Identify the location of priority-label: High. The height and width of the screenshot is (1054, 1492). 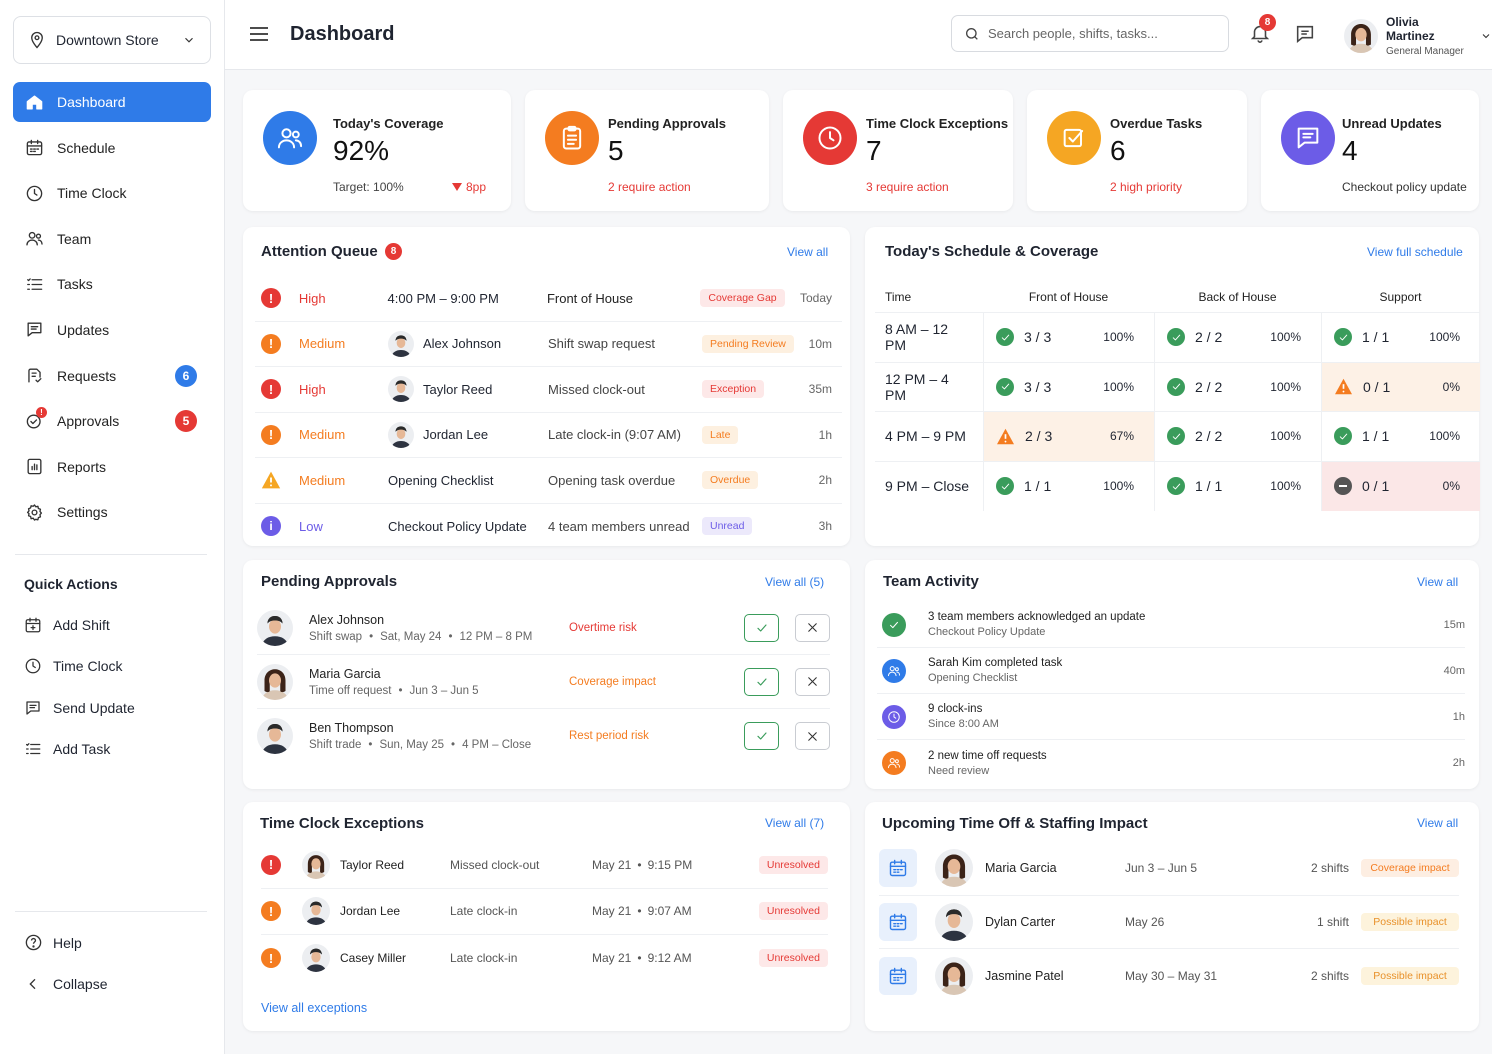
(312, 389).